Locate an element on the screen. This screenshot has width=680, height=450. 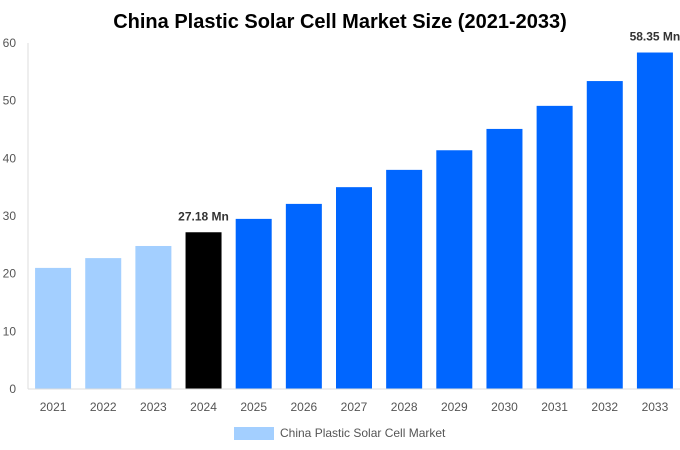
bar-2028 is located at coordinates (404, 279).